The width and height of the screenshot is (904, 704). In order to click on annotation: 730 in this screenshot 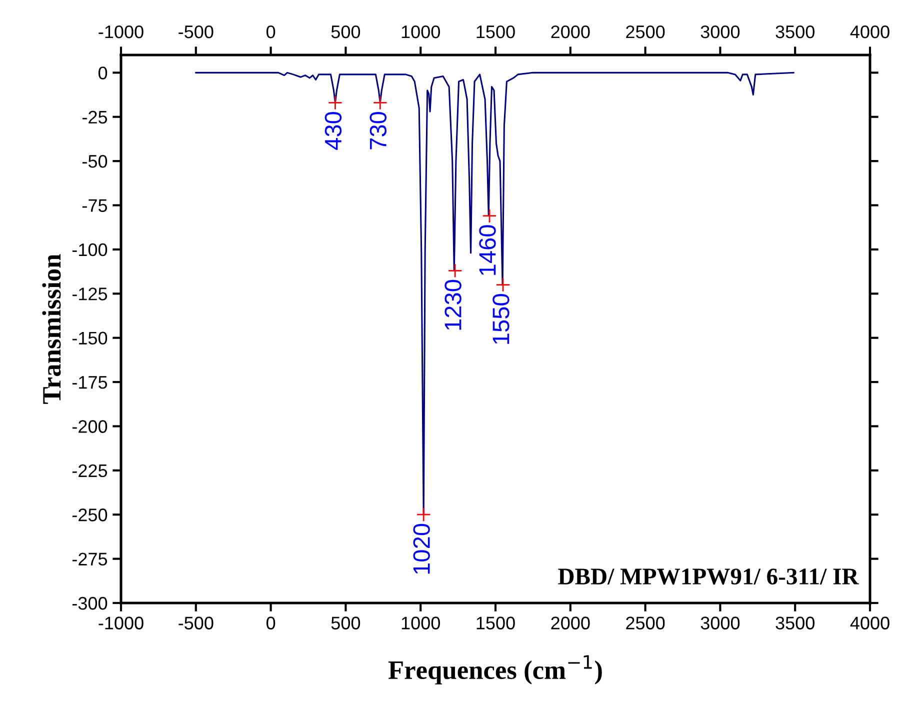, I will do `click(378, 131)`.